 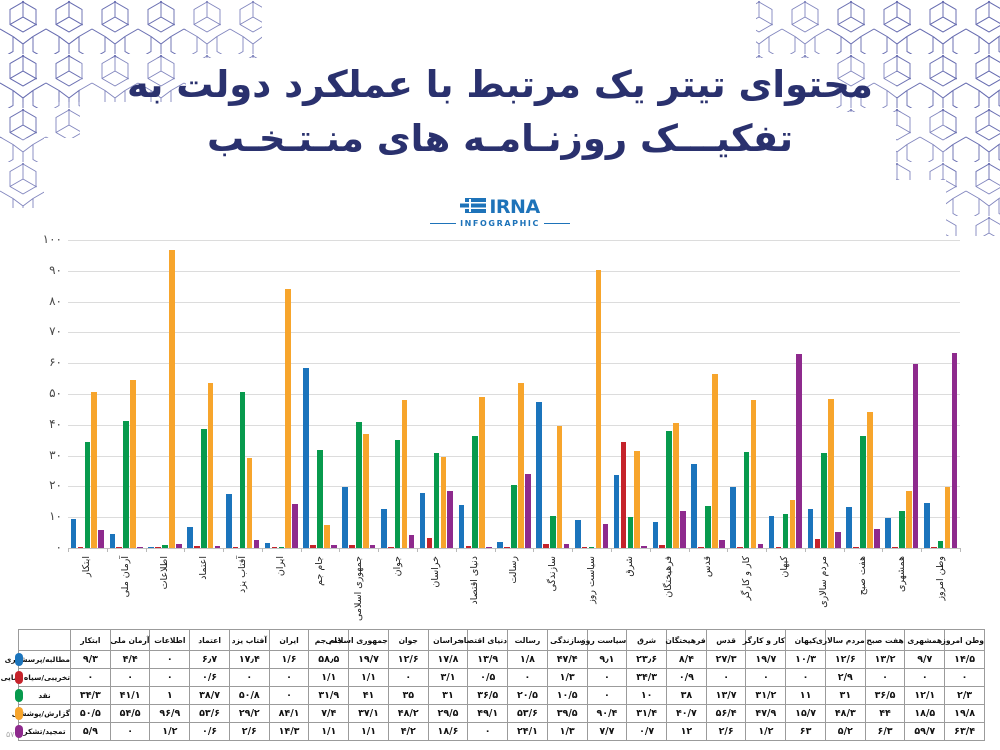 I want to click on table-value-cell: ۱/۲, so click(x=170, y=731).